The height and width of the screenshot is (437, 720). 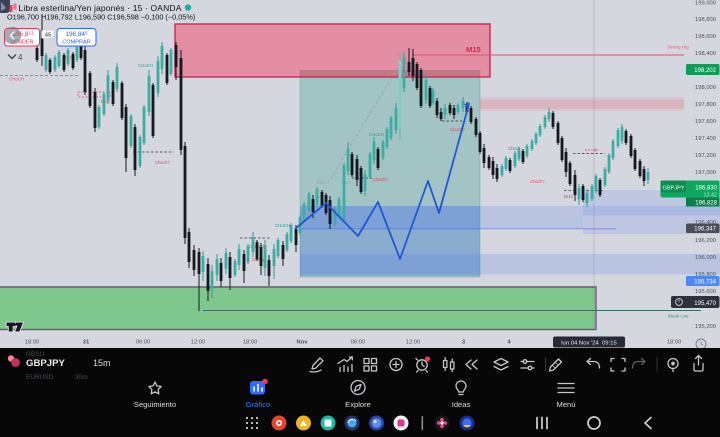 What do you see at coordinates (21, 43) in the screenshot?
I see `svg-text: VENDER` at bounding box center [21, 43].